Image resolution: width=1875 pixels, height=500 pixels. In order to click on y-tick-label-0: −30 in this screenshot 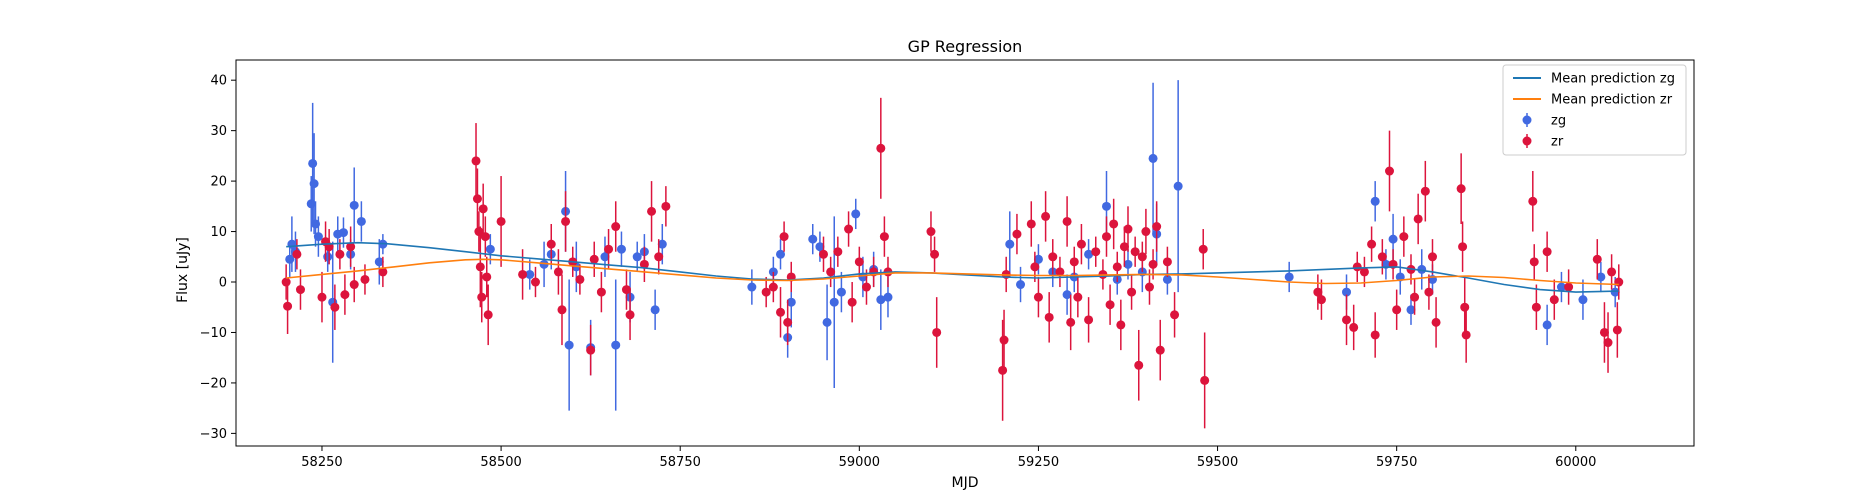, I will do `click(213, 434)`.